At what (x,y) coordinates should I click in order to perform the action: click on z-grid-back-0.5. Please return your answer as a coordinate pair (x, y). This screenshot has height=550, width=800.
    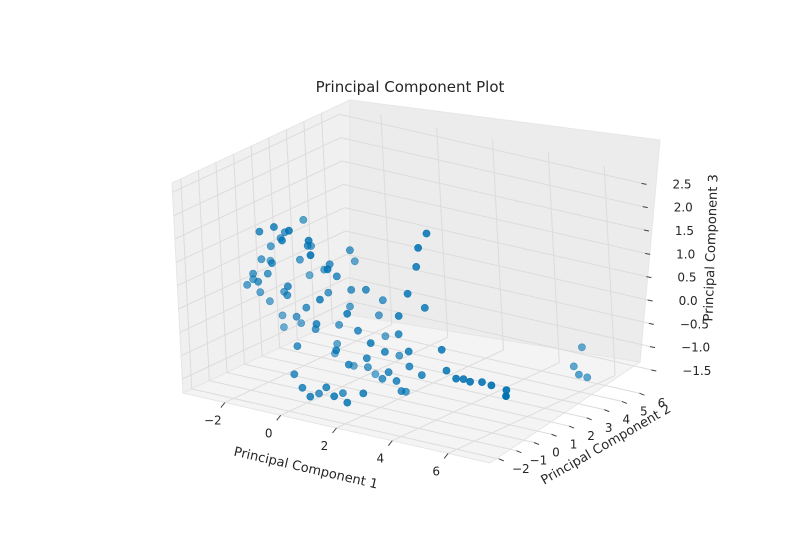
    Looking at the image, I should click on (498, 243).